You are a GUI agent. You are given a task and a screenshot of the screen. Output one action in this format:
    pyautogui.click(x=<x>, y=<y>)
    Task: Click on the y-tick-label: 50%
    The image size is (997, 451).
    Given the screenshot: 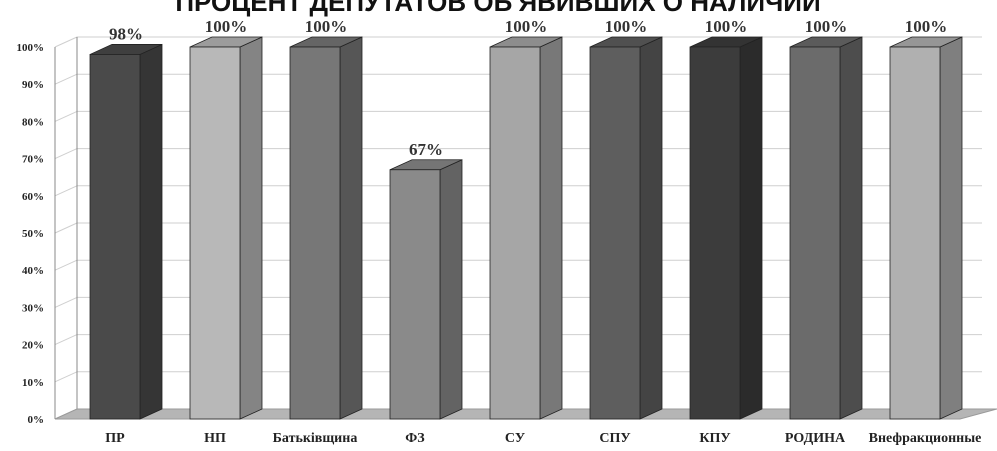 What is the action you would take?
    pyautogui.click(x=33, y=234)
    